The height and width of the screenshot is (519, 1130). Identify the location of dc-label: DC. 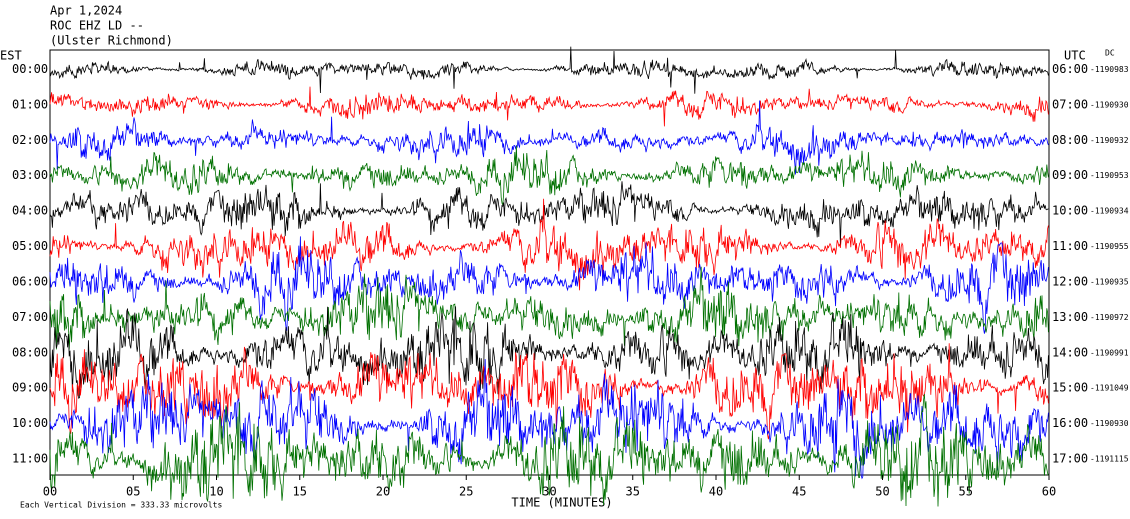
(1110, 53).